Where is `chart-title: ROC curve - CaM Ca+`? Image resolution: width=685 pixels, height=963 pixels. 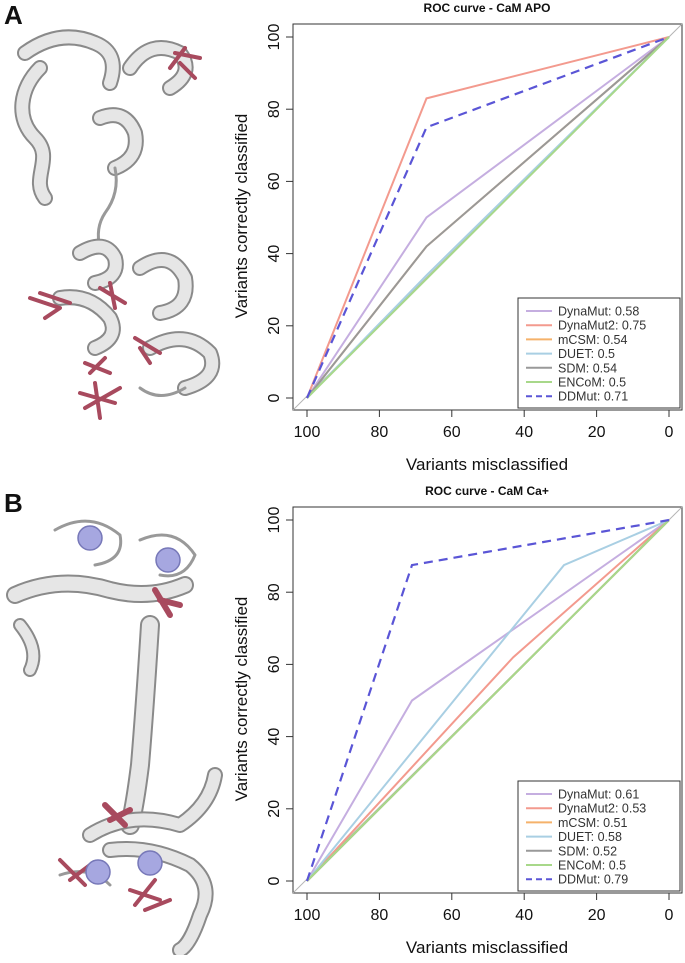 chart-title: ROC curve - CaM Ca+ is located at coordinates (487, 491).